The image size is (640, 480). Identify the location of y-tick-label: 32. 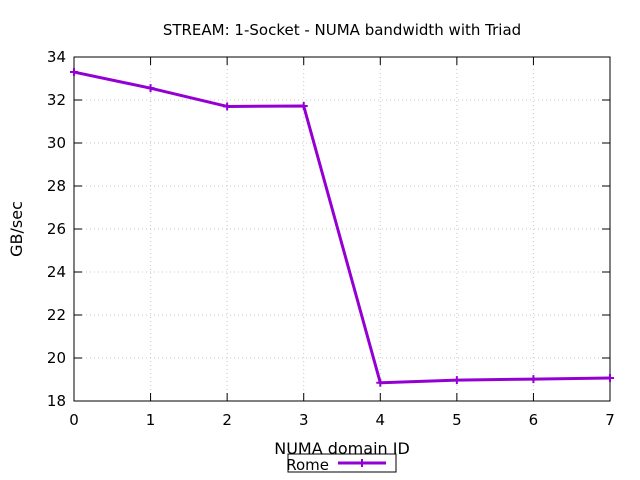
(56, 100).